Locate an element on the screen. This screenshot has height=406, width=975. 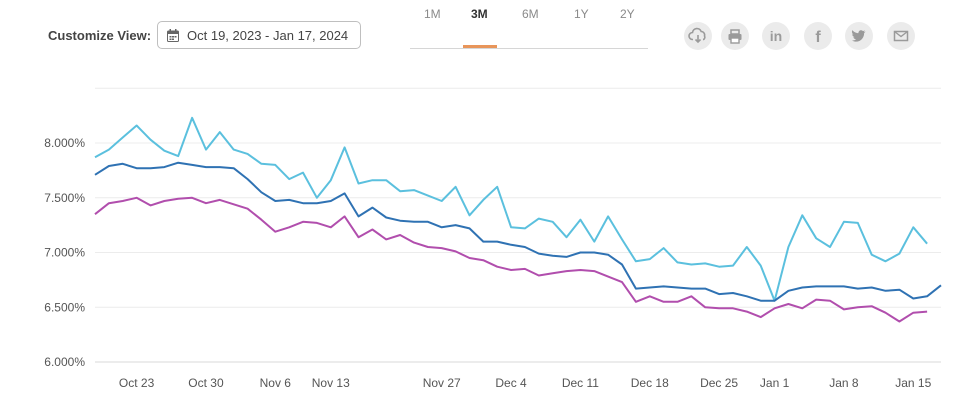
x-tick-label: Dec 11 is located at coordinates (580, 383).